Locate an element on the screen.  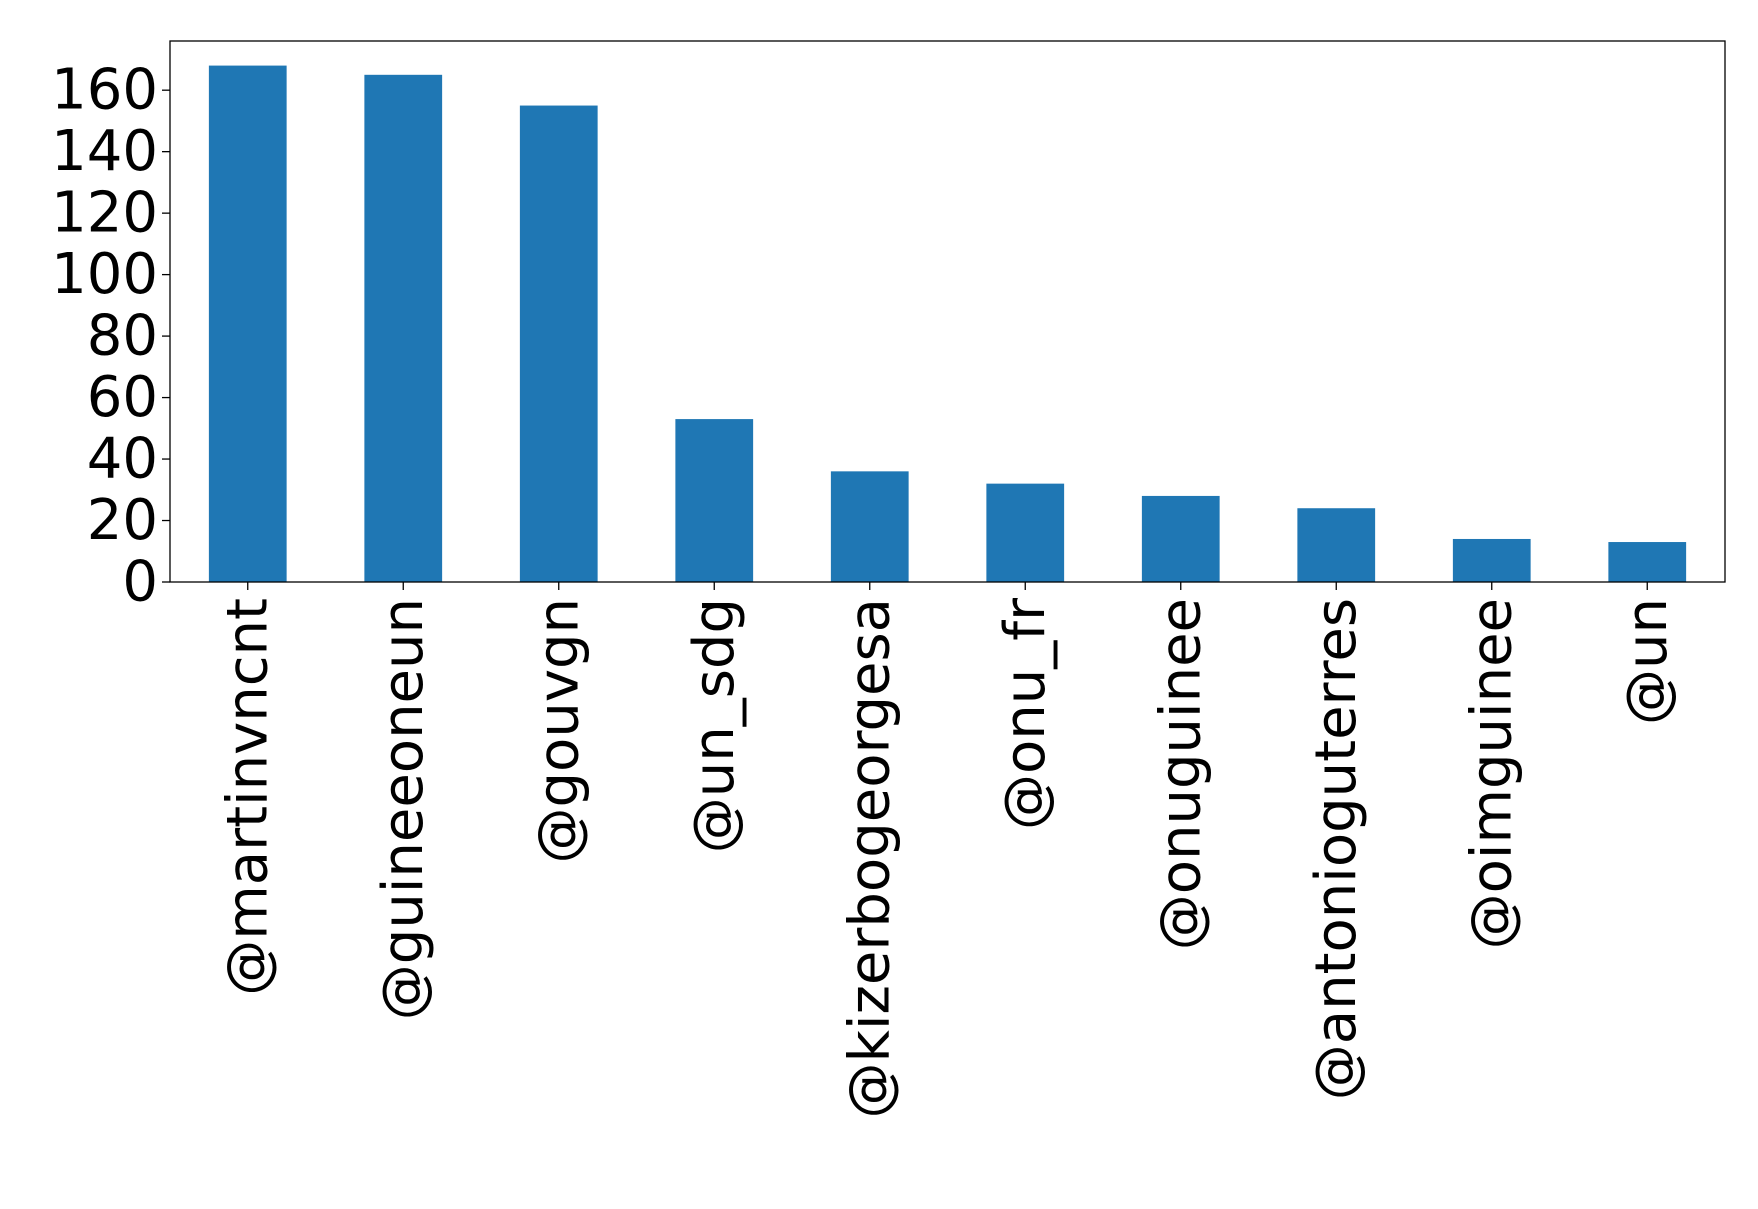
y-tick-label: 20 is located at coordinates (122, 520).